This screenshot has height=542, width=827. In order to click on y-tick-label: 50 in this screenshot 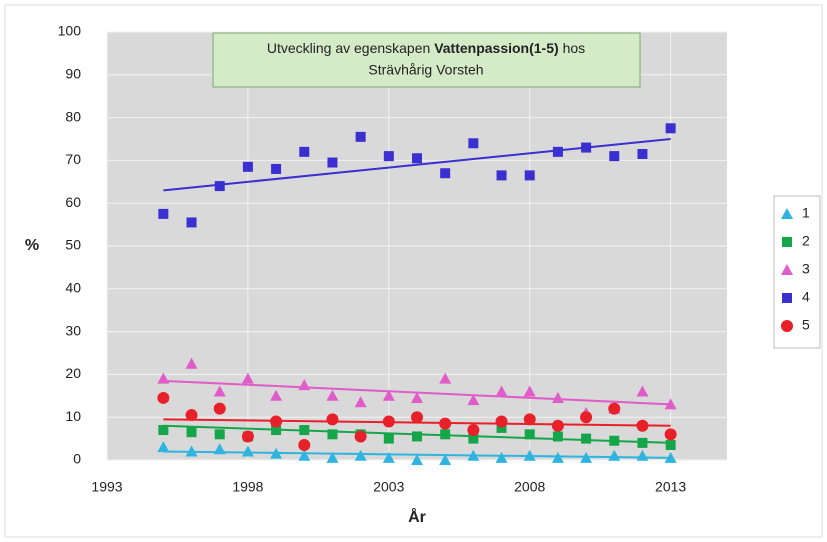, I will do `click(73, 245)`.